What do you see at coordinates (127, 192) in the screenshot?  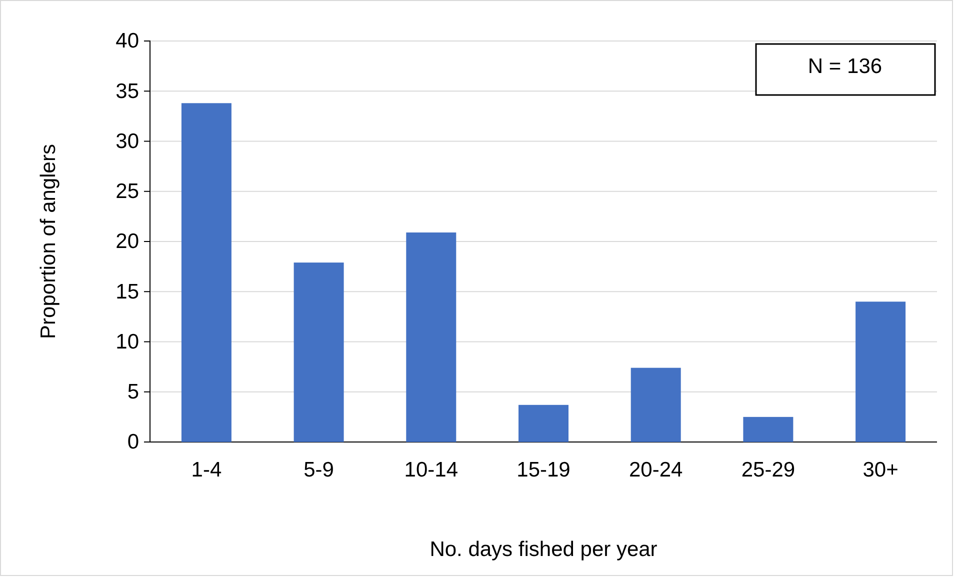 I see `y-tick-label: 25` at bounding box center [127, 192].